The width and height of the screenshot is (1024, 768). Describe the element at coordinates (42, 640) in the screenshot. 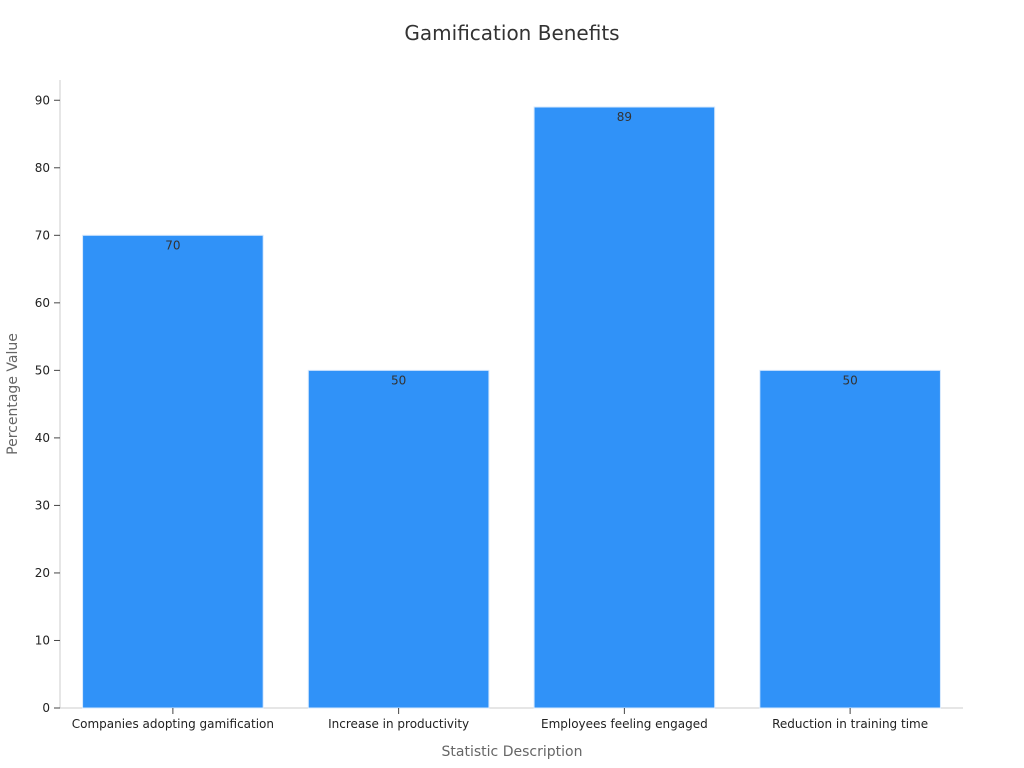

I see `y-tick-label: 10` at that location.